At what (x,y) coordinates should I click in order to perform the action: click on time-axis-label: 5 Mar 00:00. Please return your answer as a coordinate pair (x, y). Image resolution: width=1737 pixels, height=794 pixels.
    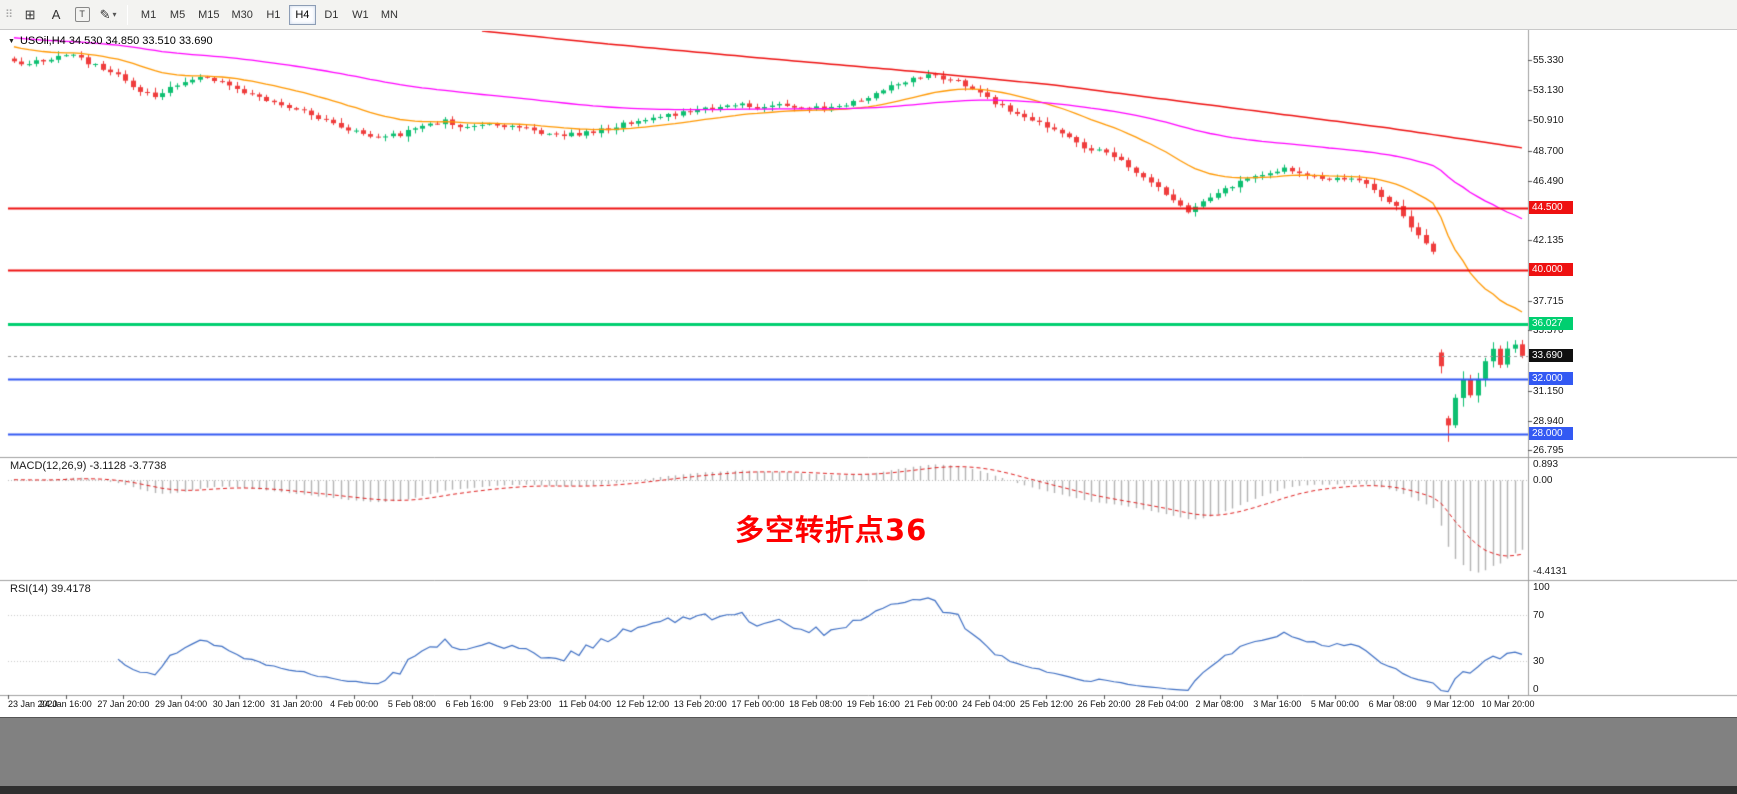
    Looking at the image, I should click on (1334, 704).